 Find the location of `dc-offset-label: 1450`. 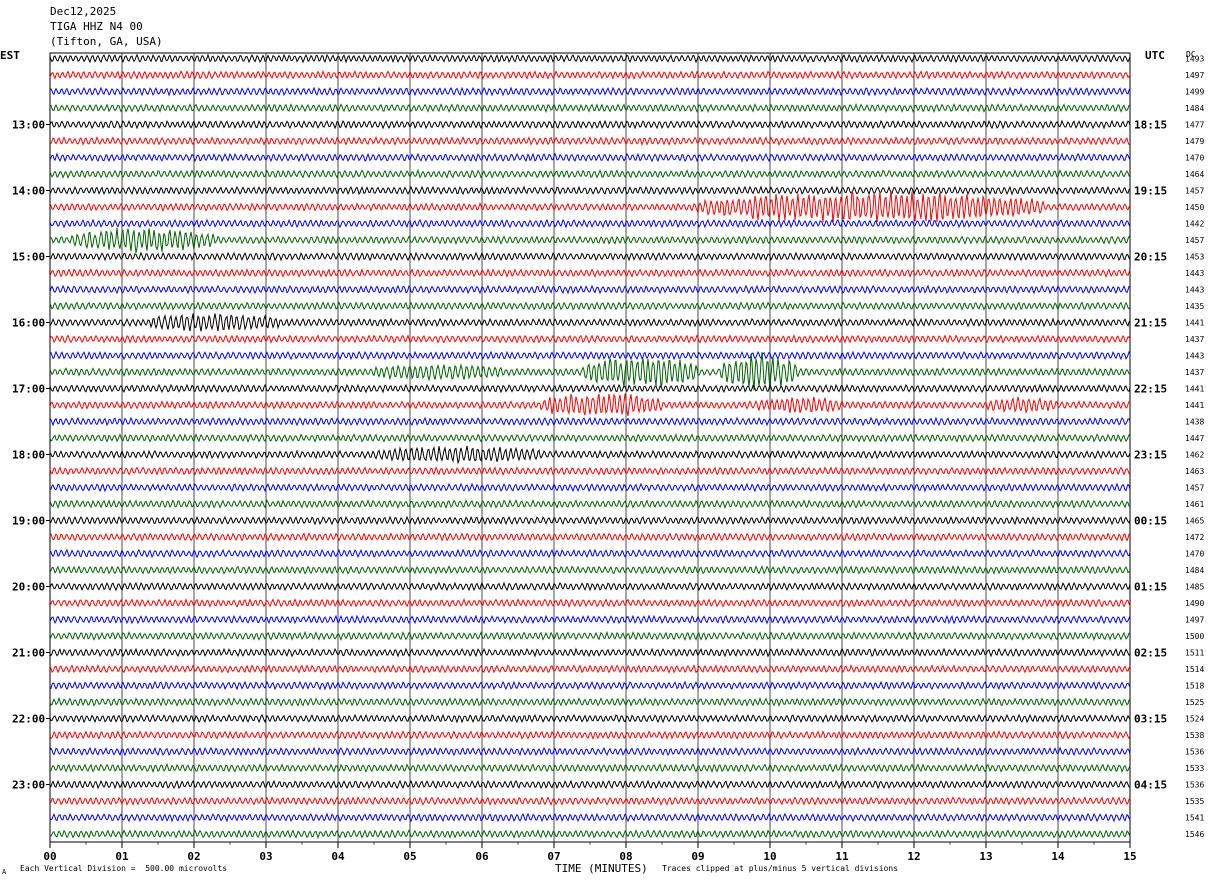

dc-offset-label: 1450 is located at coordinates (1194, 207).